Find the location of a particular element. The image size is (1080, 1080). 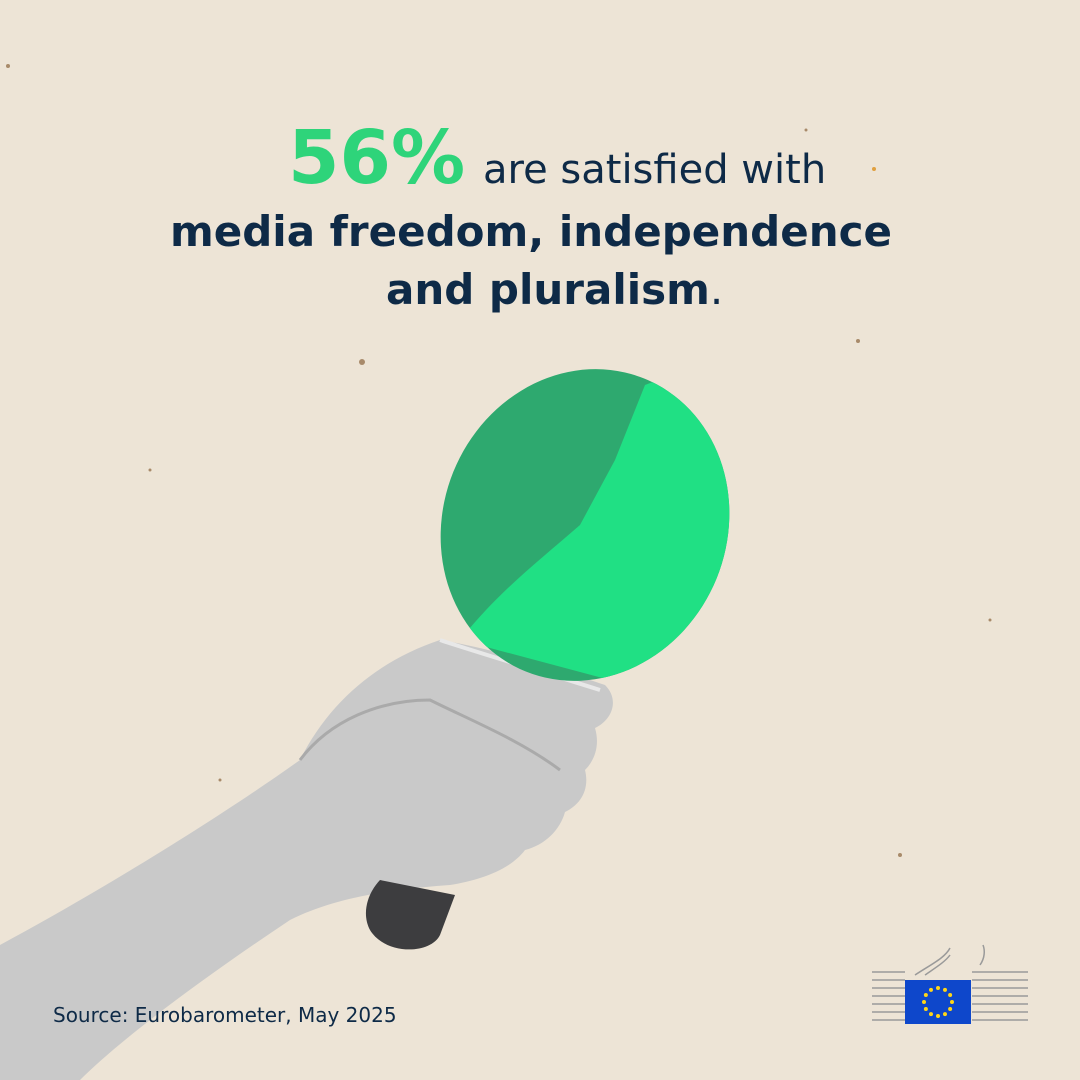

headline-stat: 56% is located at coordinates (376, 158).